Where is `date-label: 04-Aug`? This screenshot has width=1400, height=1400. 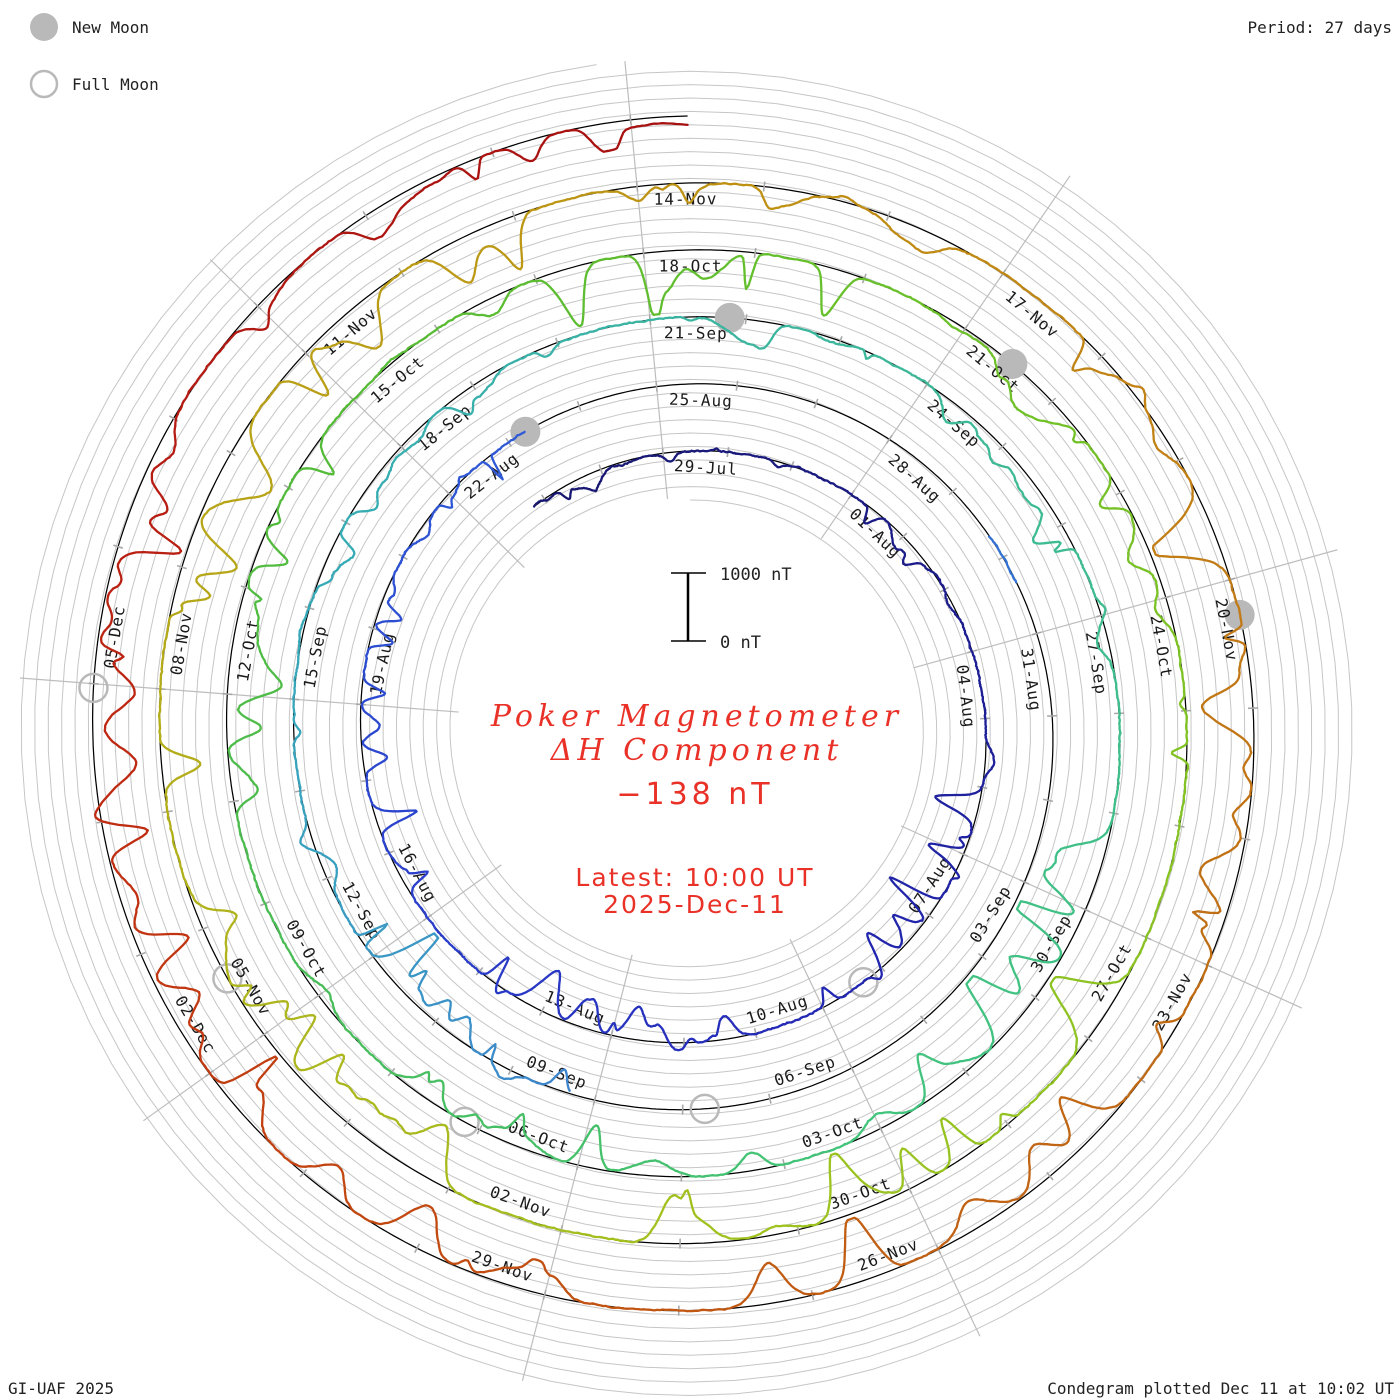
date-label: 04-Aug is located at coordinates (966, 697).